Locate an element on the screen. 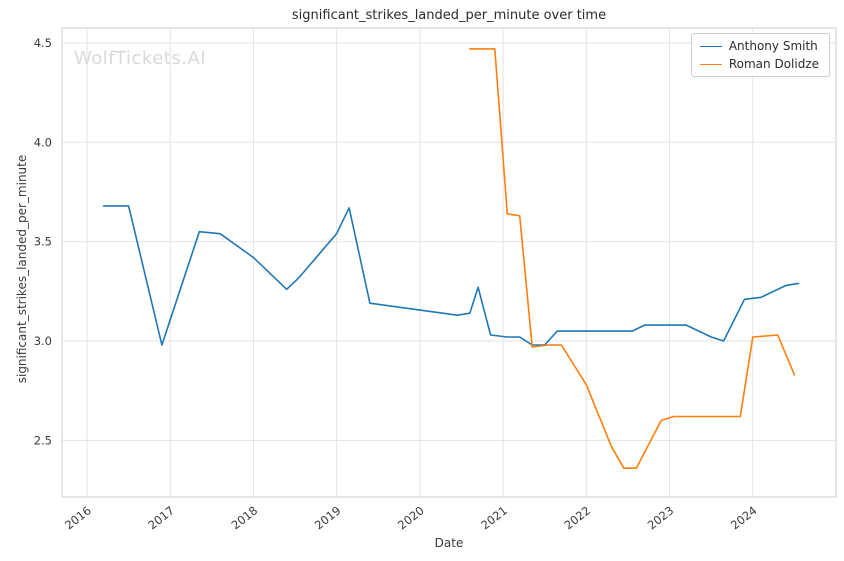 The image size is (844, 561). x-tick-label: 2021 is located at coordinates (494, 517).